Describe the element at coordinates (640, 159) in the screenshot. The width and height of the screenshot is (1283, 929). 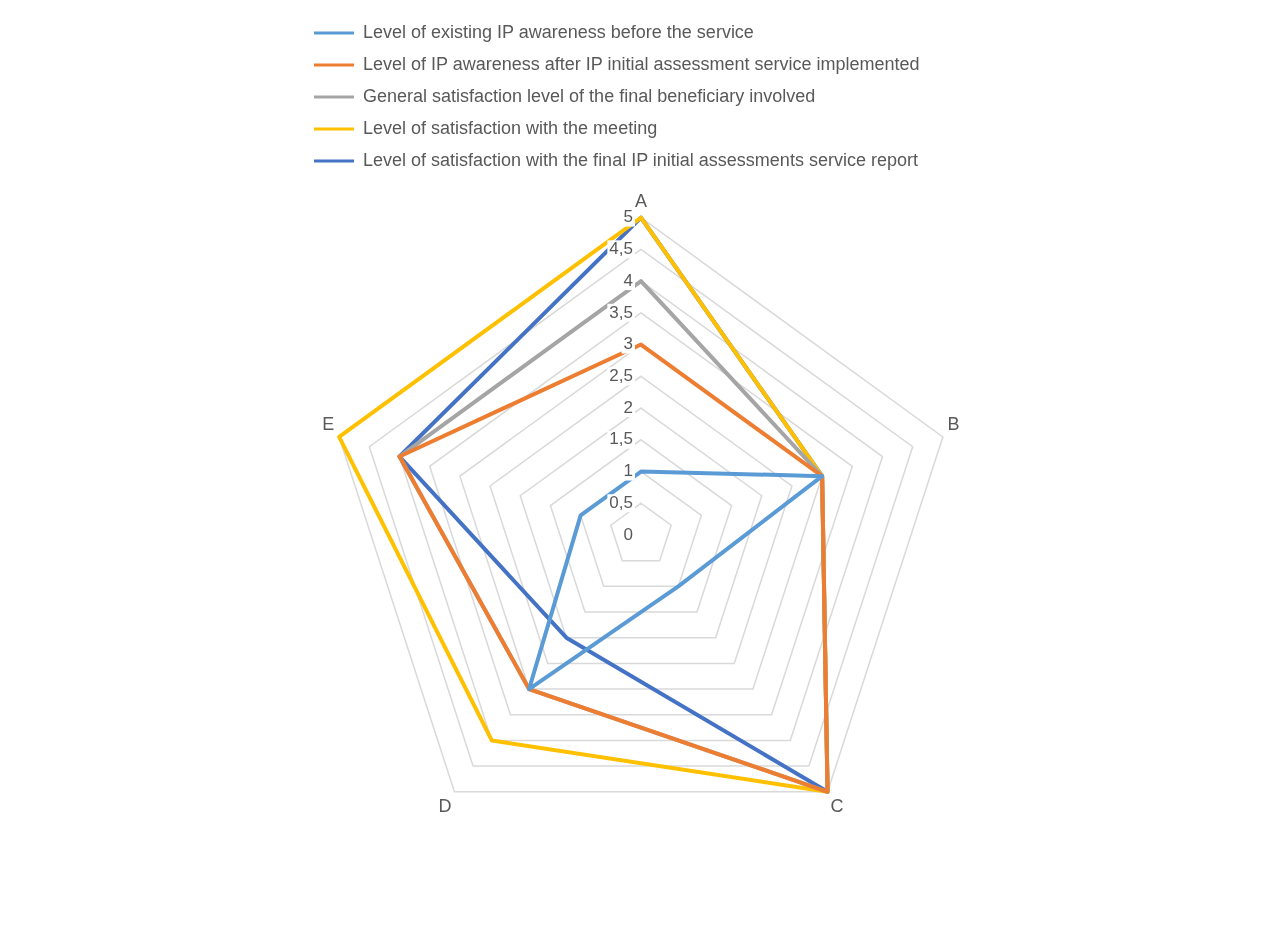
I see `legend-label: Level of satisfaction with the final IP initial assessments service report` at that location.